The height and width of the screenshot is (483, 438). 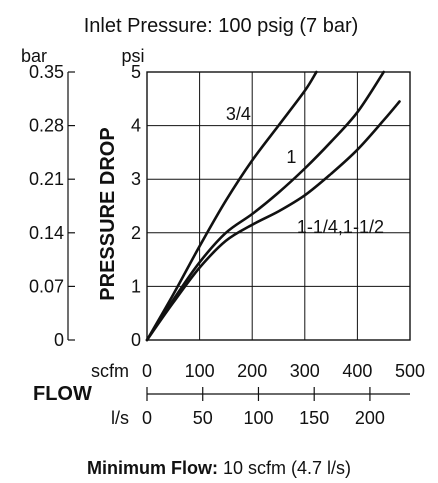 I want to click on bar-tick-label: 0.35, so click(x=46, y=72).